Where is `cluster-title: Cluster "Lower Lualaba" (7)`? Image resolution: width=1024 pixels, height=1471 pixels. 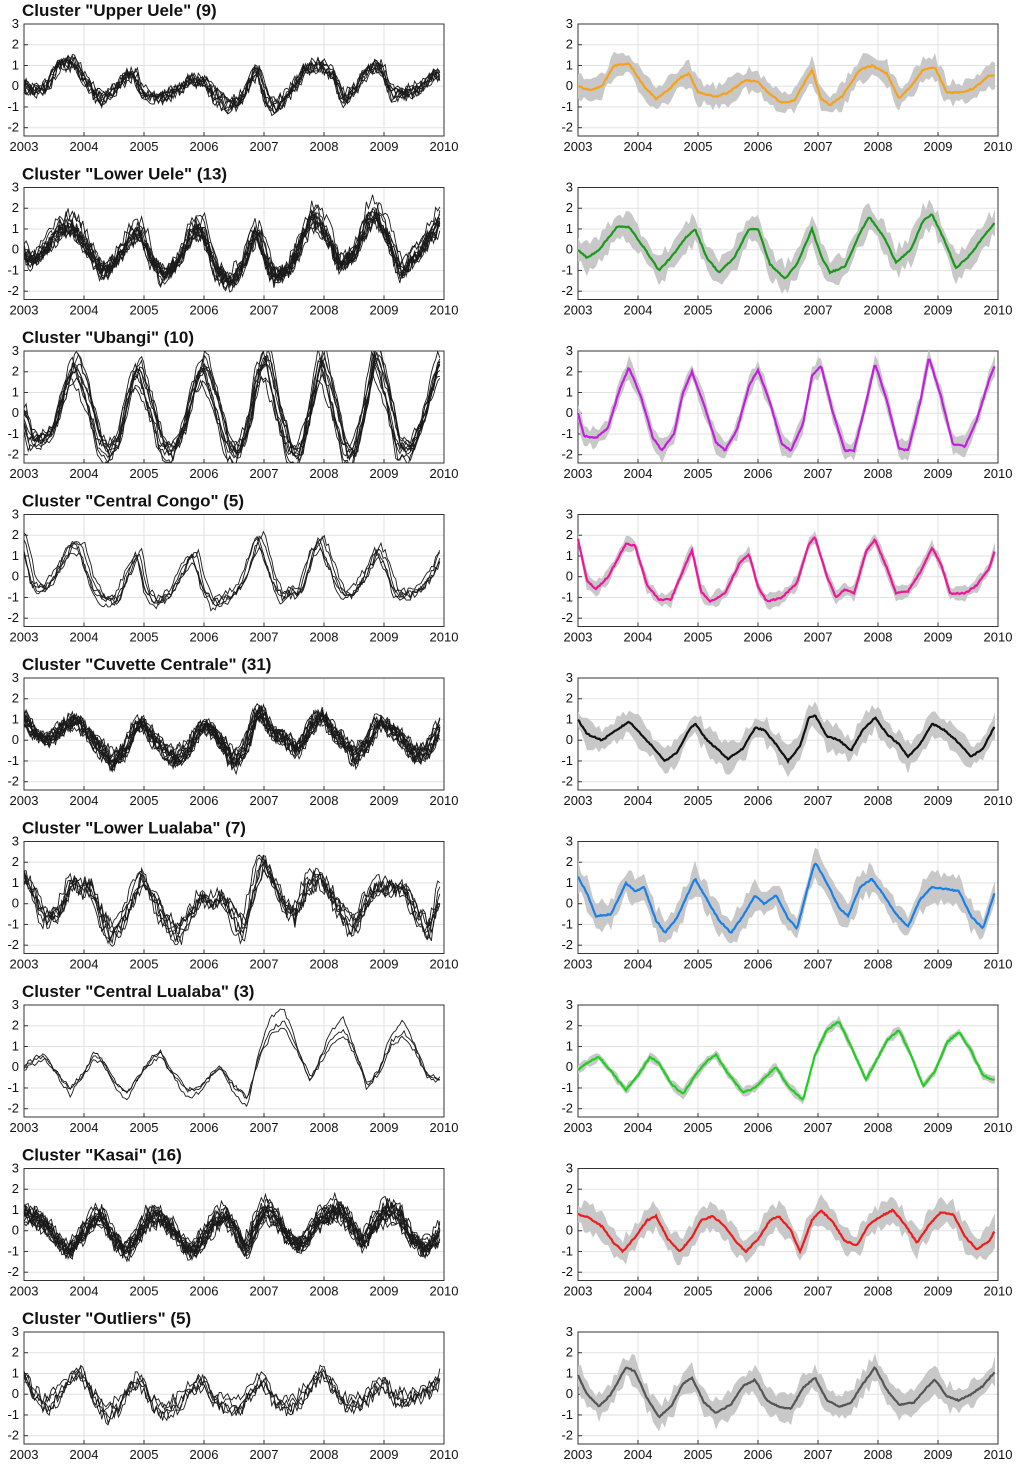 cluster-title: Cluster "Lower Lualaba" (7) is located at coordinates (134, 828).